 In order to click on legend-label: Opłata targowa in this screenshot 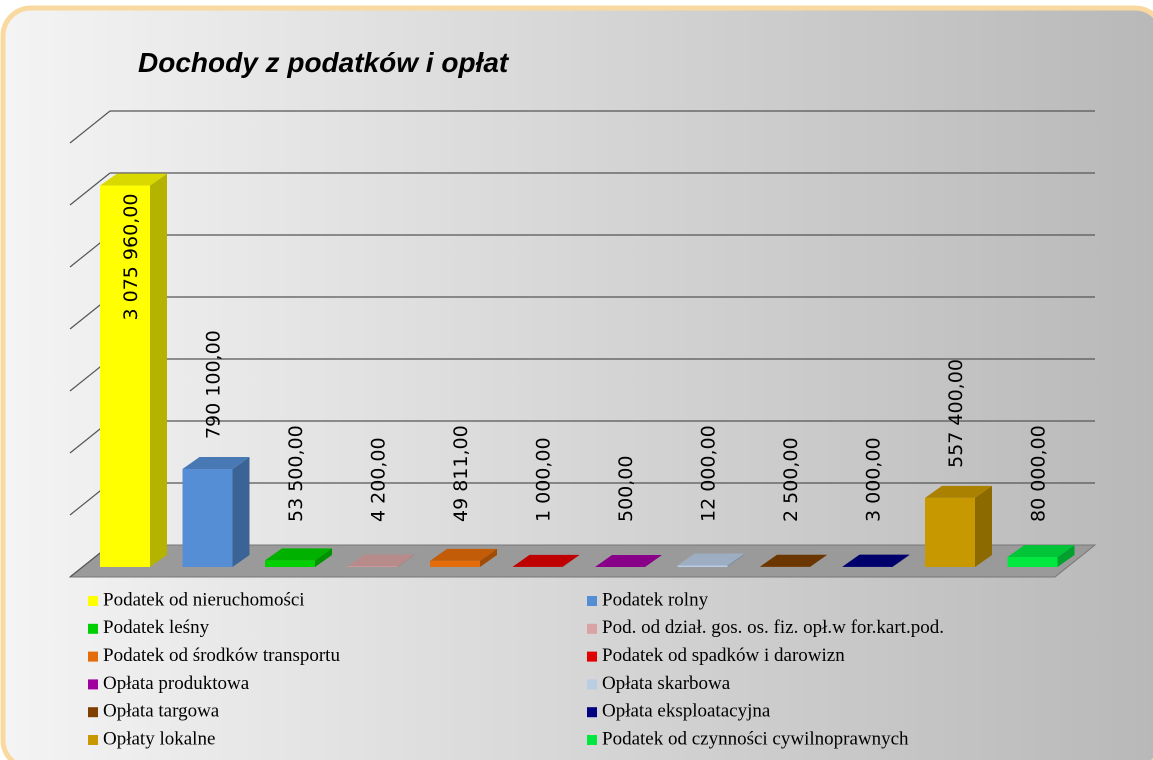, I will do `click(161, 711)`.